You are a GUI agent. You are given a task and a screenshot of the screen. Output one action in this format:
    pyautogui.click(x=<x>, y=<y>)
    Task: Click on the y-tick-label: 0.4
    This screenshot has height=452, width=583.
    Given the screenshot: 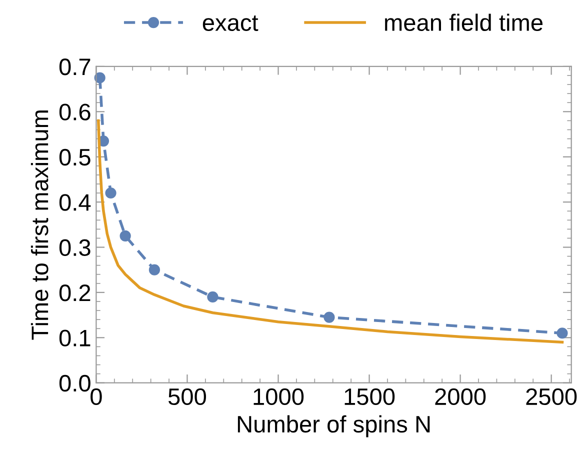 What is the action you would take?
    pyautogui.click(x=75, y=202)
    